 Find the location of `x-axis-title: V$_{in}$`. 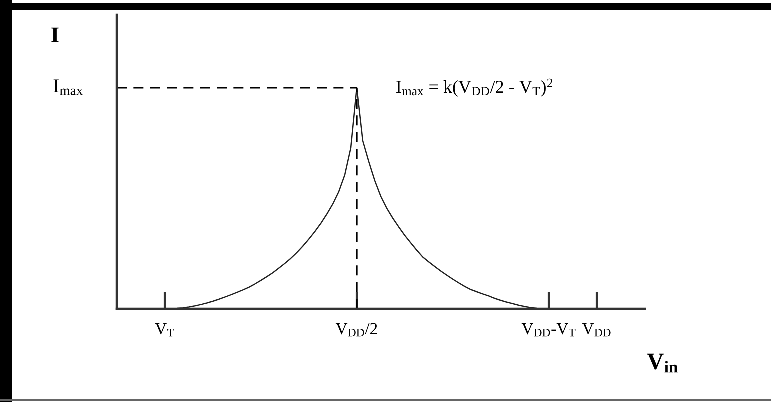

x-axis-title: V$_{in}$ is located at coordinates (662, 363).